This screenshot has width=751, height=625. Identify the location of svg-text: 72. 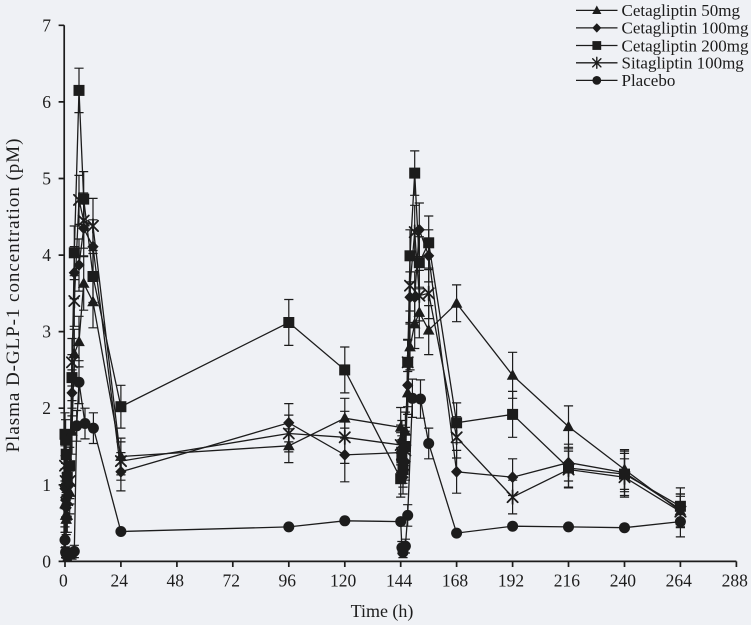
(231, 581).